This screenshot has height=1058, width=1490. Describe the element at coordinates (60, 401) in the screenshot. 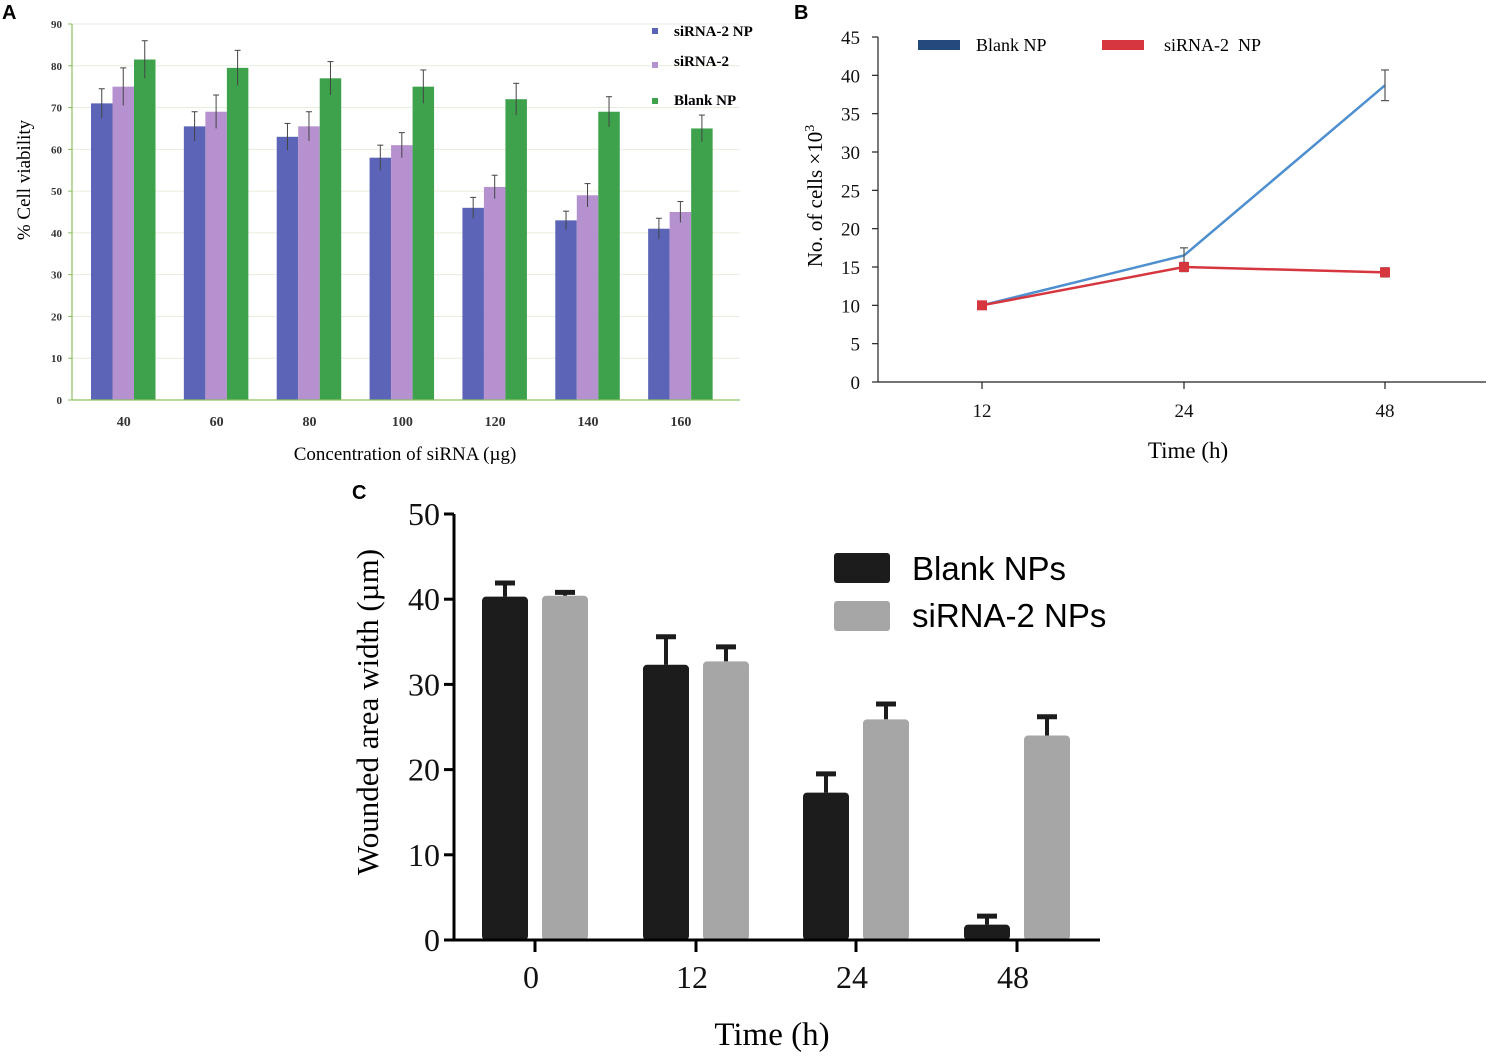

I see `panel-a-y-tick-label: 0` at that location.